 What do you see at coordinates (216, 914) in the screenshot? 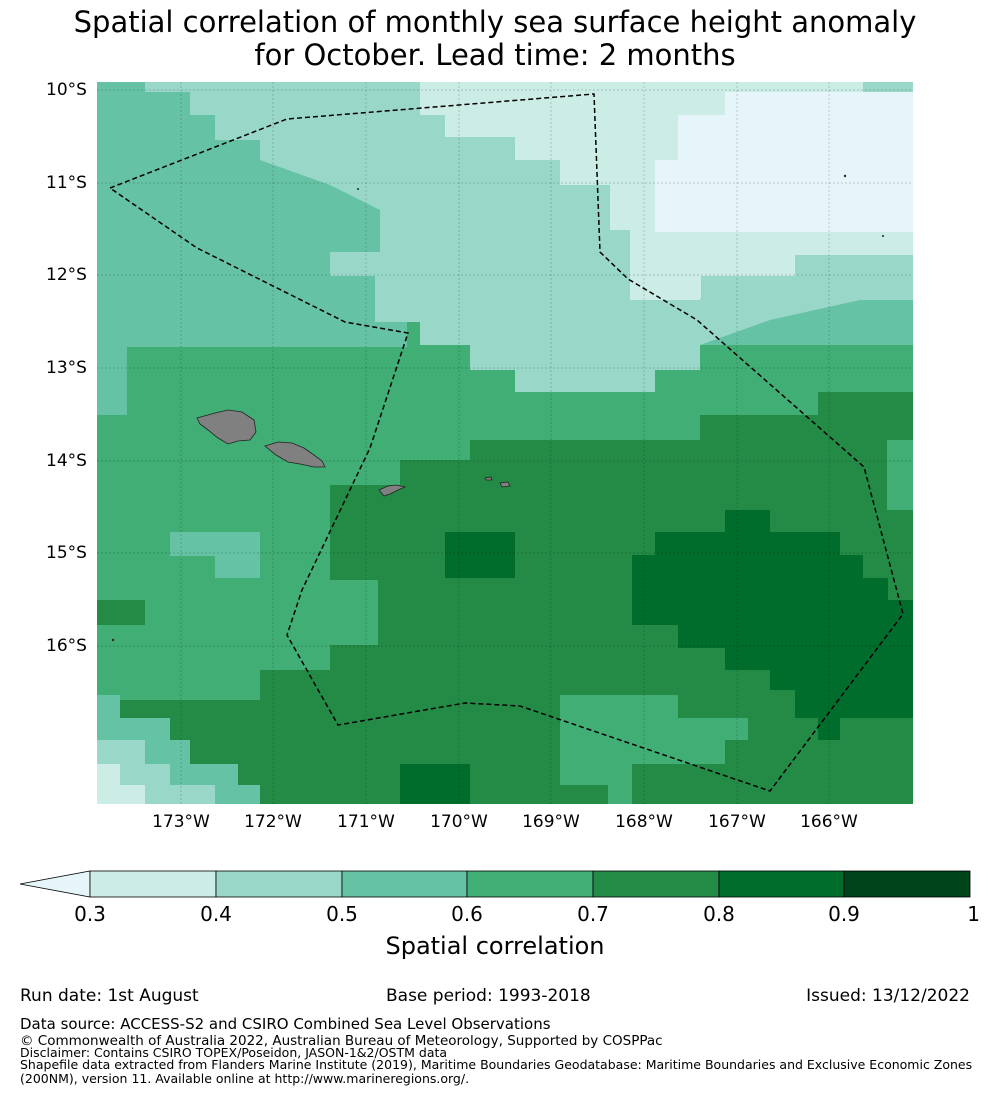
I see `colorbar-tick: 0.4` at bounding box center [216, 914].